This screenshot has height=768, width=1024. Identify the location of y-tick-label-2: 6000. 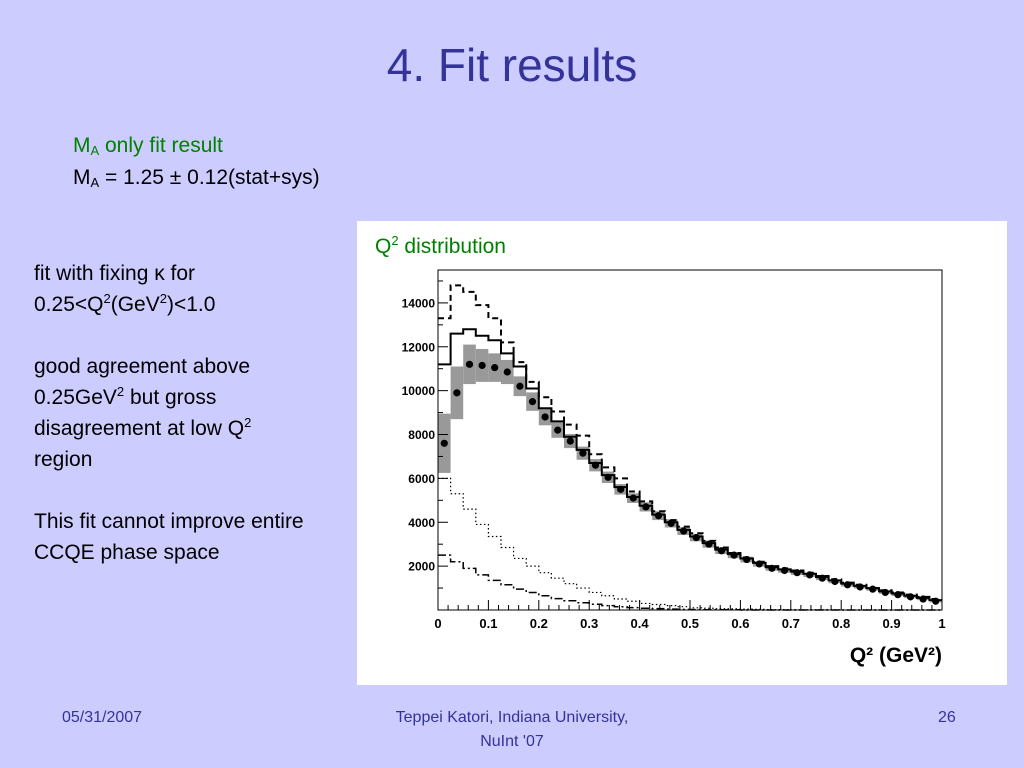
(421, 479).